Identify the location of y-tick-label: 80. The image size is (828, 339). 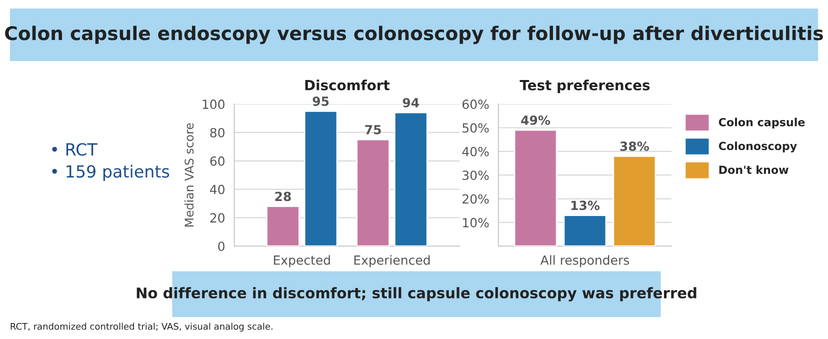
(217, 133).